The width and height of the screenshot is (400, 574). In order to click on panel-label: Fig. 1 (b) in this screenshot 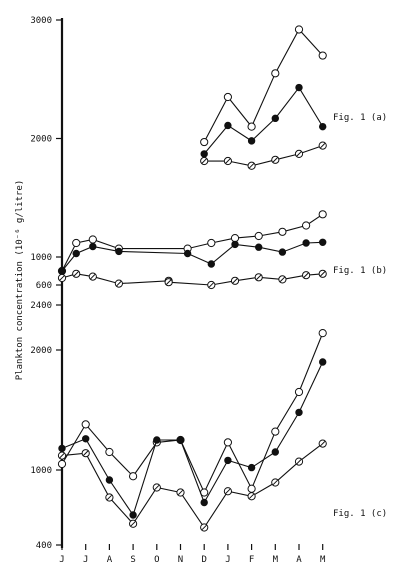, I will do `click(360, 271)`.